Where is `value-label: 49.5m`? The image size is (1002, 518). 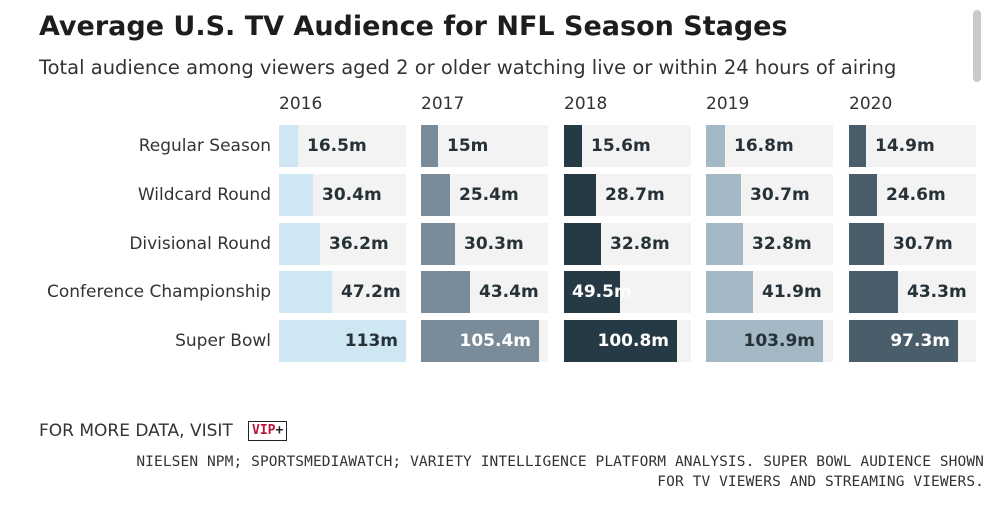 value-label: 49.5m is located at coordinates (602, 292).